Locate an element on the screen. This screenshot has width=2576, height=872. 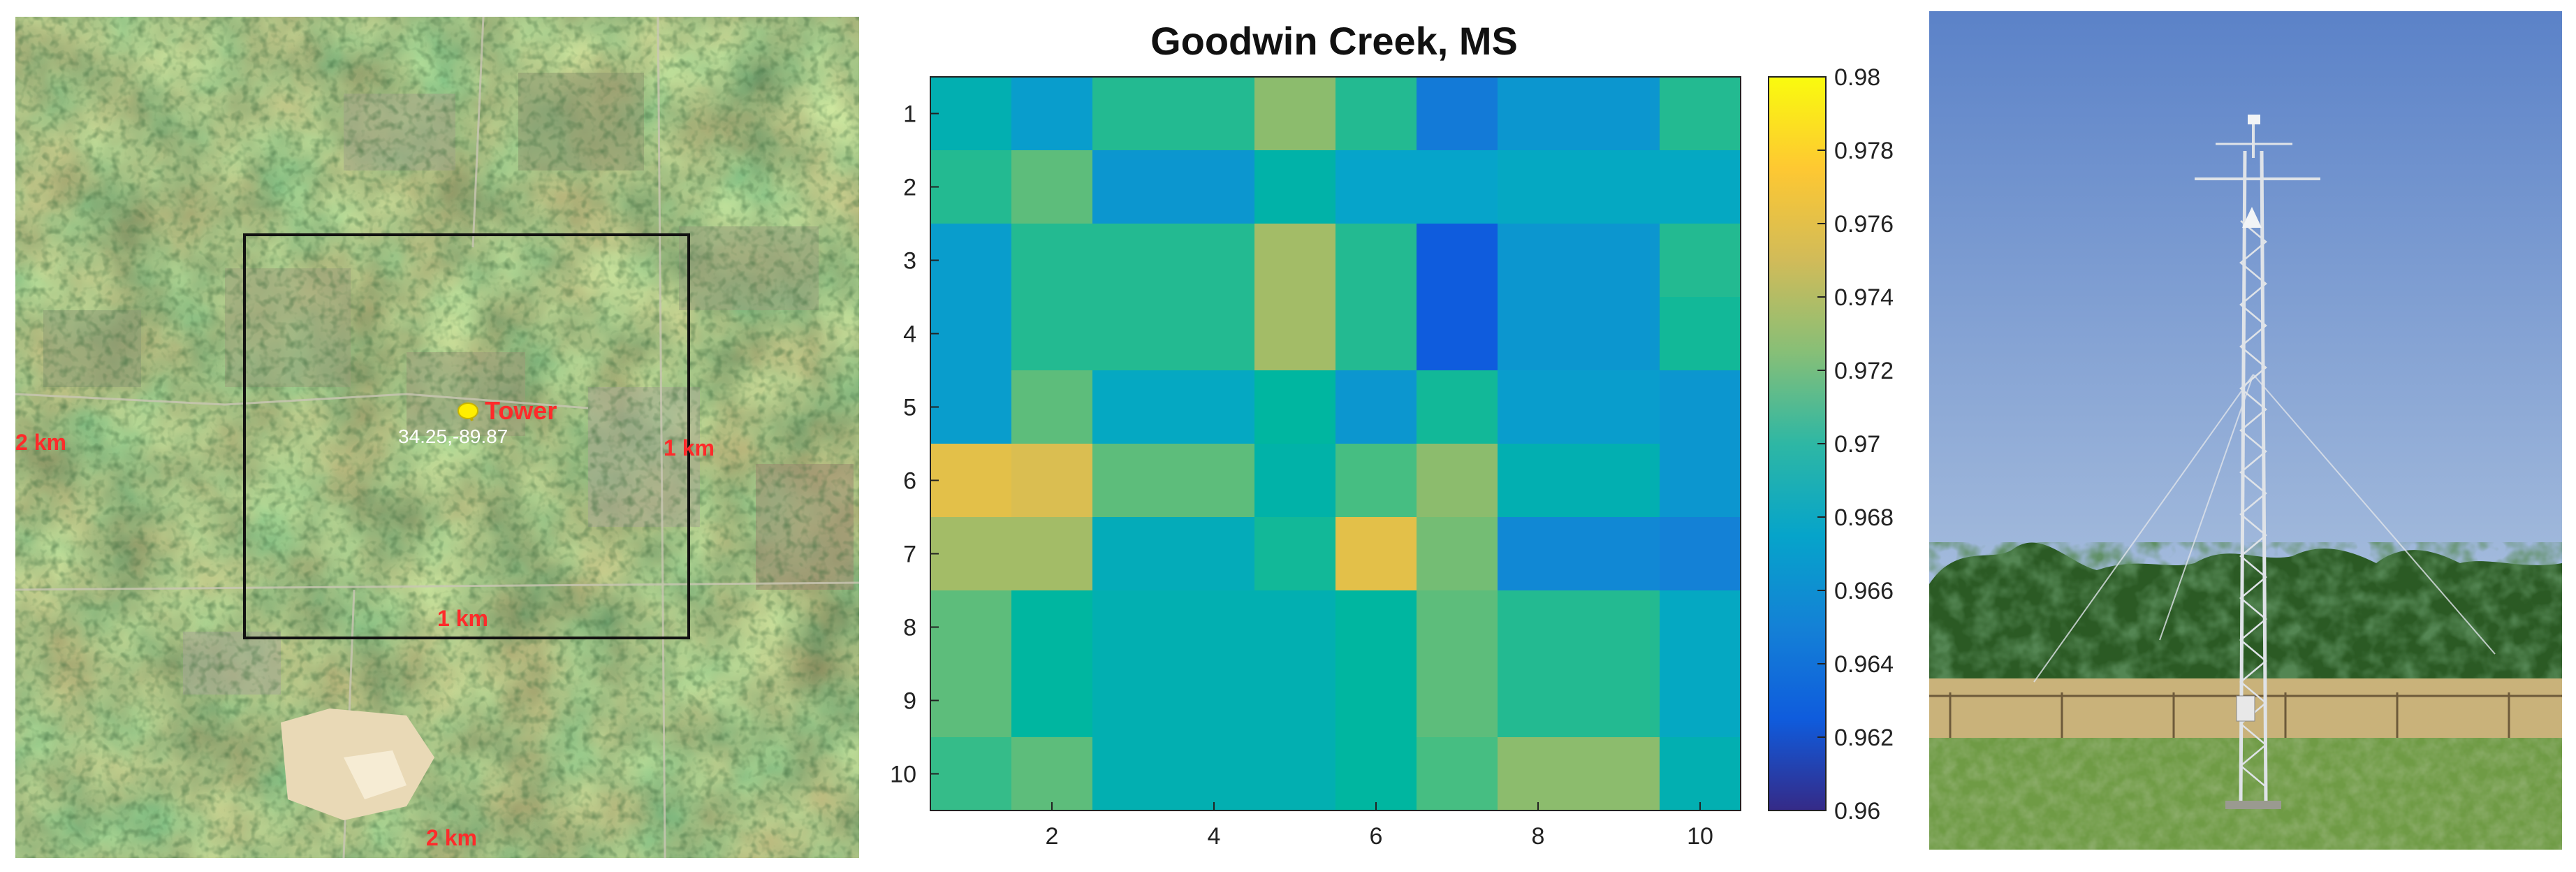
heatmap-cell-r2-c1 is located at coordinates (971, 187).